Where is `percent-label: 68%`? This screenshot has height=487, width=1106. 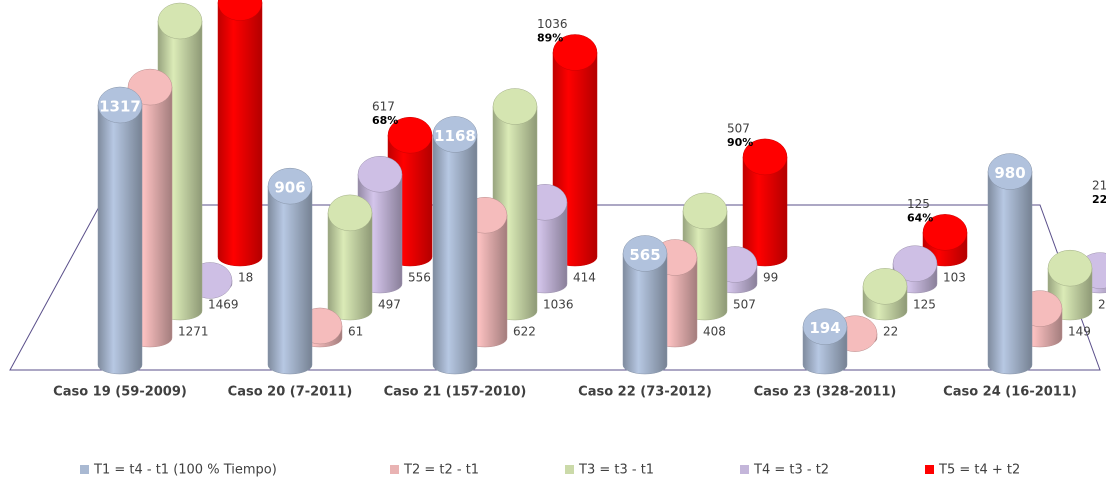 percent-label: 68% is located at coordinates (385, 120).